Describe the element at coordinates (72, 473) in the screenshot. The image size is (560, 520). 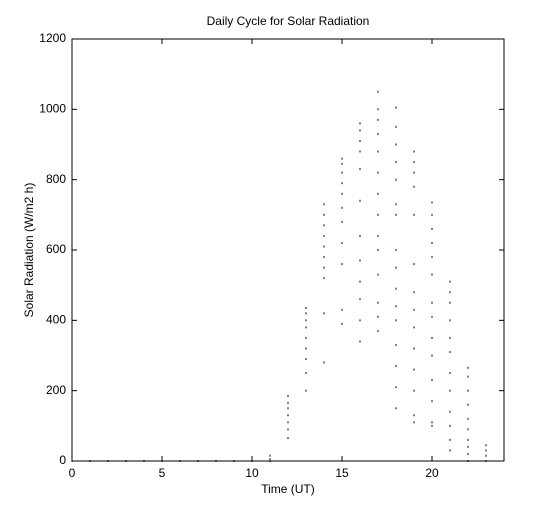
I see `x-tick-label: 0` at that location.